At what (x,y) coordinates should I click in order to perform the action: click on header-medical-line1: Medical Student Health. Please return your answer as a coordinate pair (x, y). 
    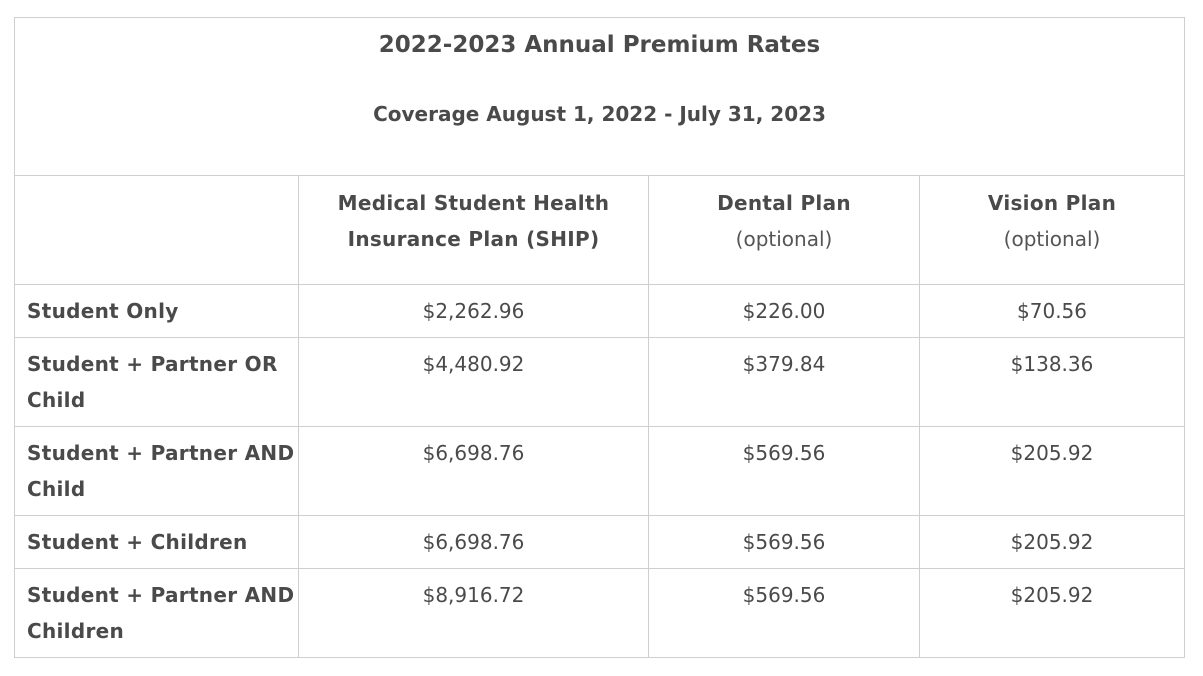
    Looking at the image, I should click on (473, 203).